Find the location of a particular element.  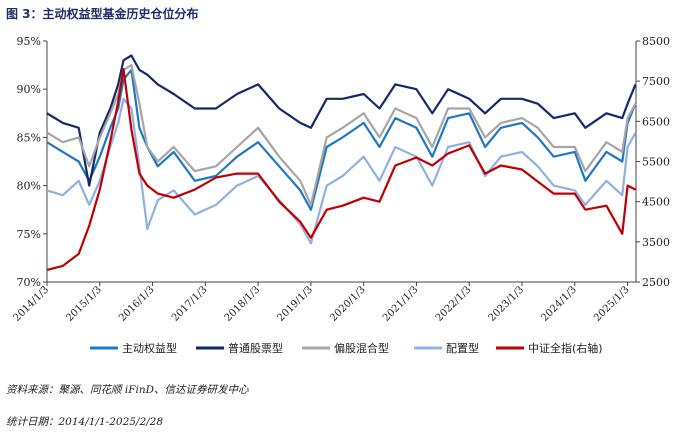

y-left-tick-label: 85% is located at coordinates (29, 137).